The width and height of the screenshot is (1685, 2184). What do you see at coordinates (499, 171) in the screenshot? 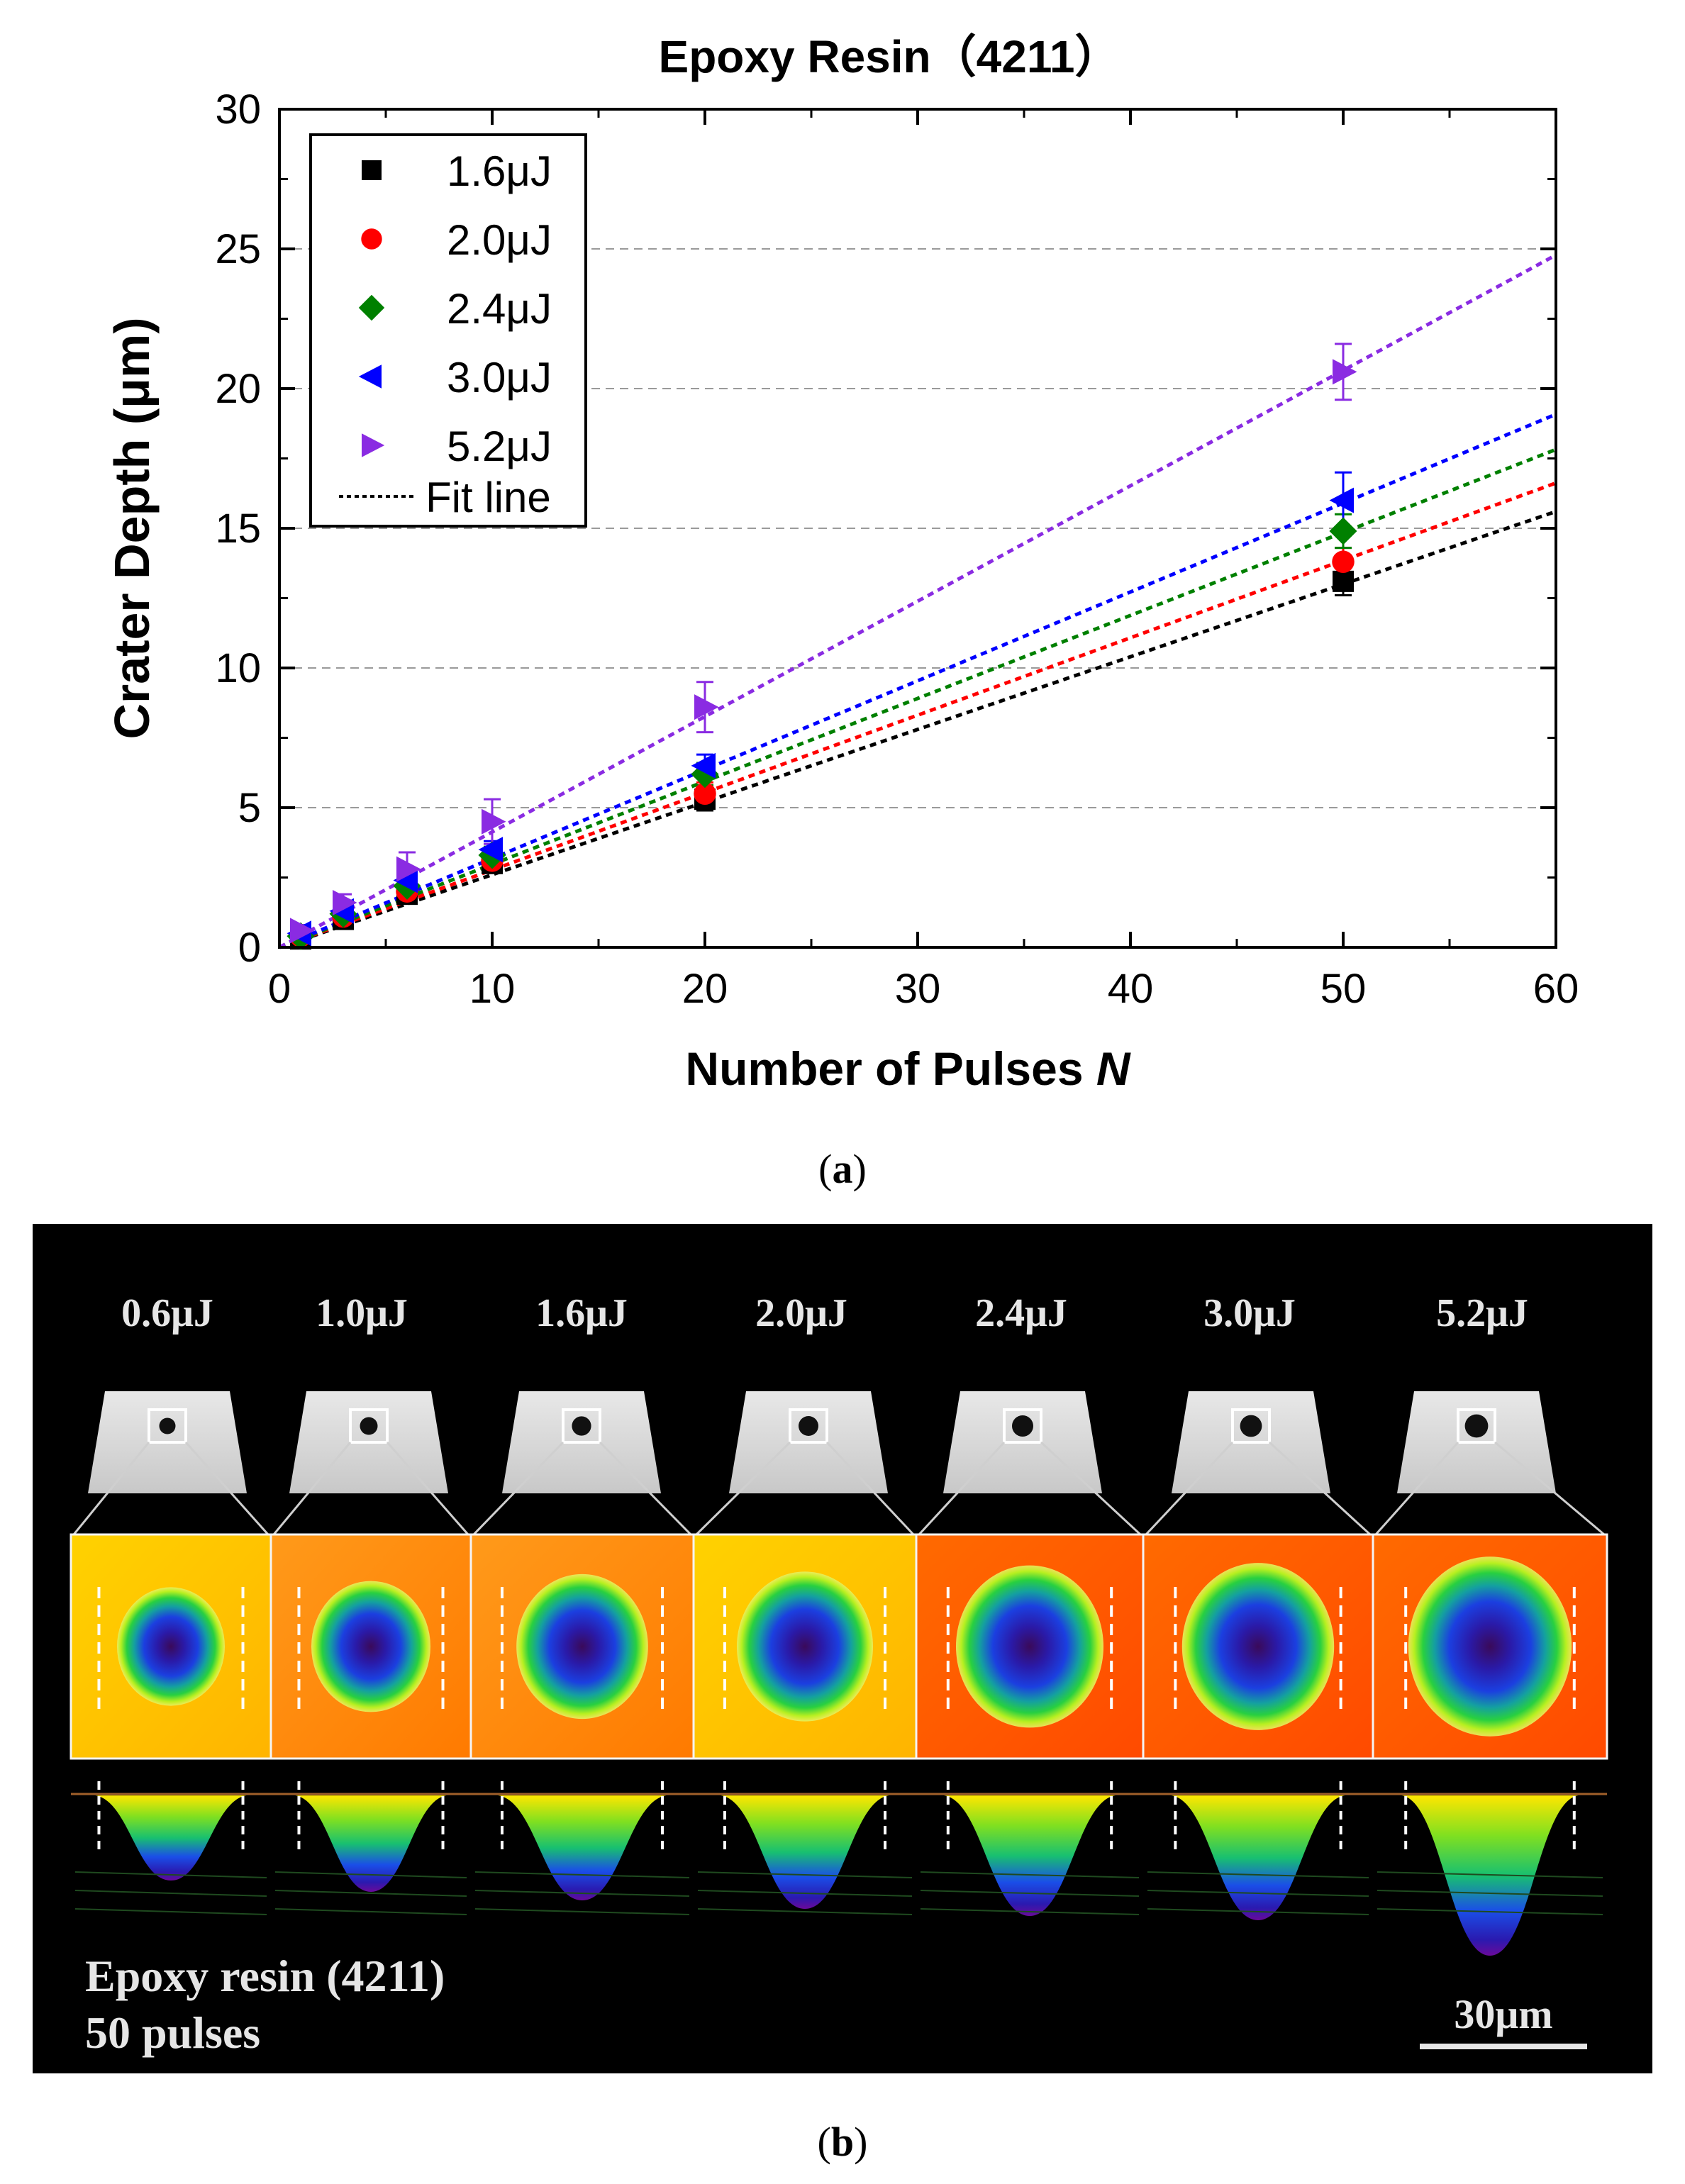
I see `legend-label-0: 1.6μJ` at bounding box center [499, 171].